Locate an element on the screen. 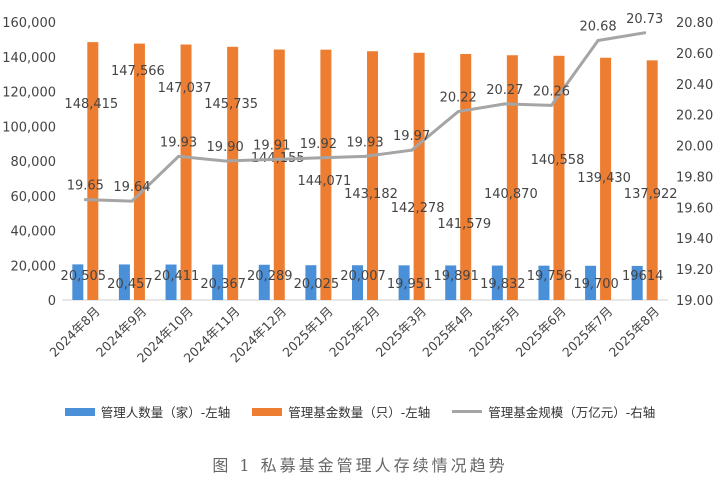  fund-count-label: 140,870 is located at coordinates (511, 194).